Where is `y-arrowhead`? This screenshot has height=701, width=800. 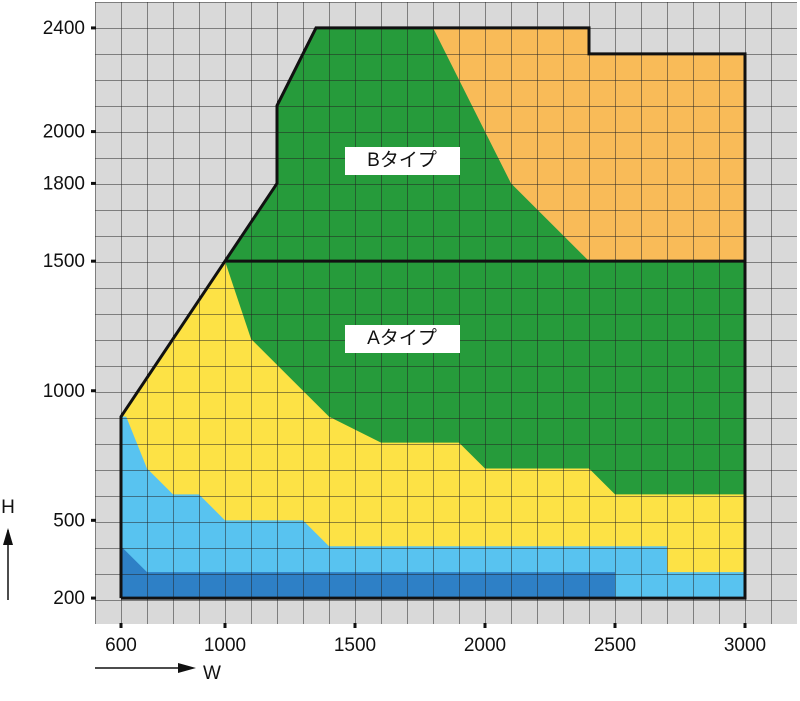
y-arrowhead is located at coordinates (8, 536).